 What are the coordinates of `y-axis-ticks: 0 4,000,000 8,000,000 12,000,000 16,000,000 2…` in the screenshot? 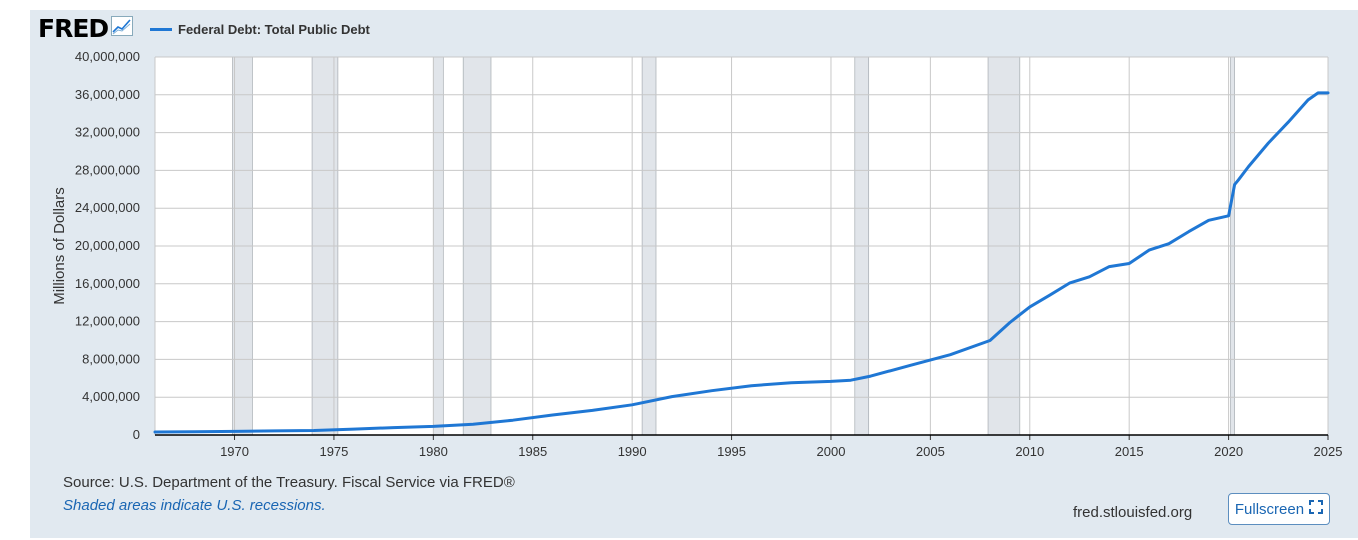 It's located at (107, 245).